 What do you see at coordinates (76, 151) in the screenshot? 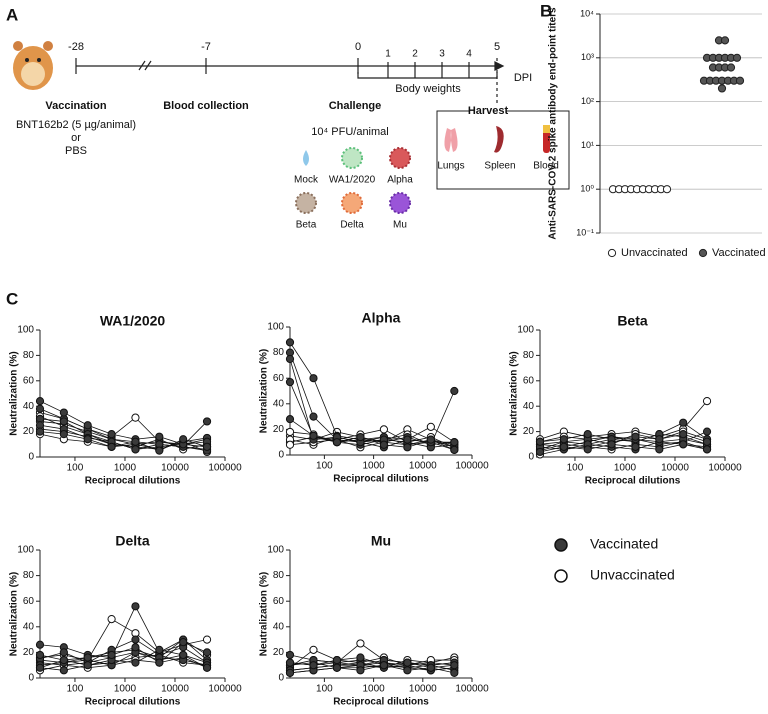
I see `stage-text: PBS` at bounding box center [76, 151].